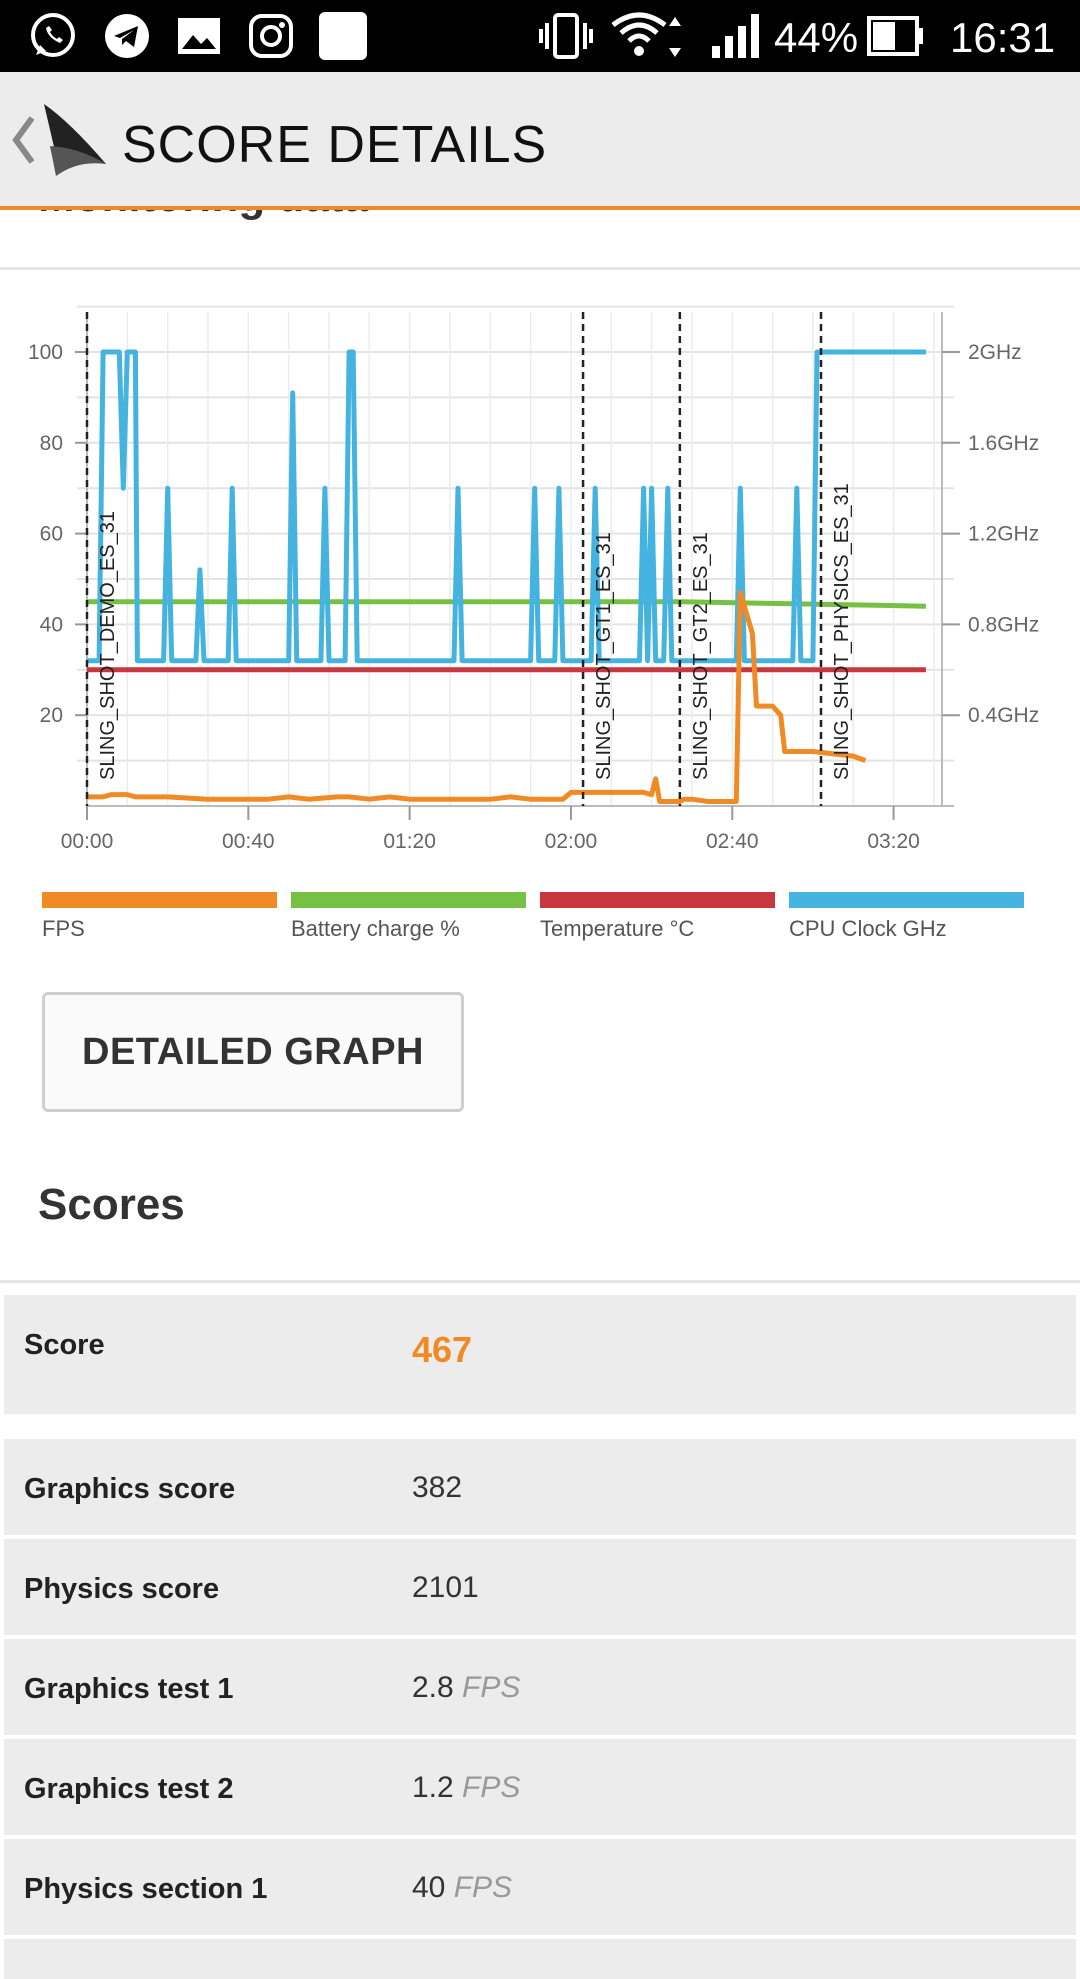 The image size is (1080, 1979). I want to click on y-right-tick-label: 1.6GHz, so click(1003, 443).